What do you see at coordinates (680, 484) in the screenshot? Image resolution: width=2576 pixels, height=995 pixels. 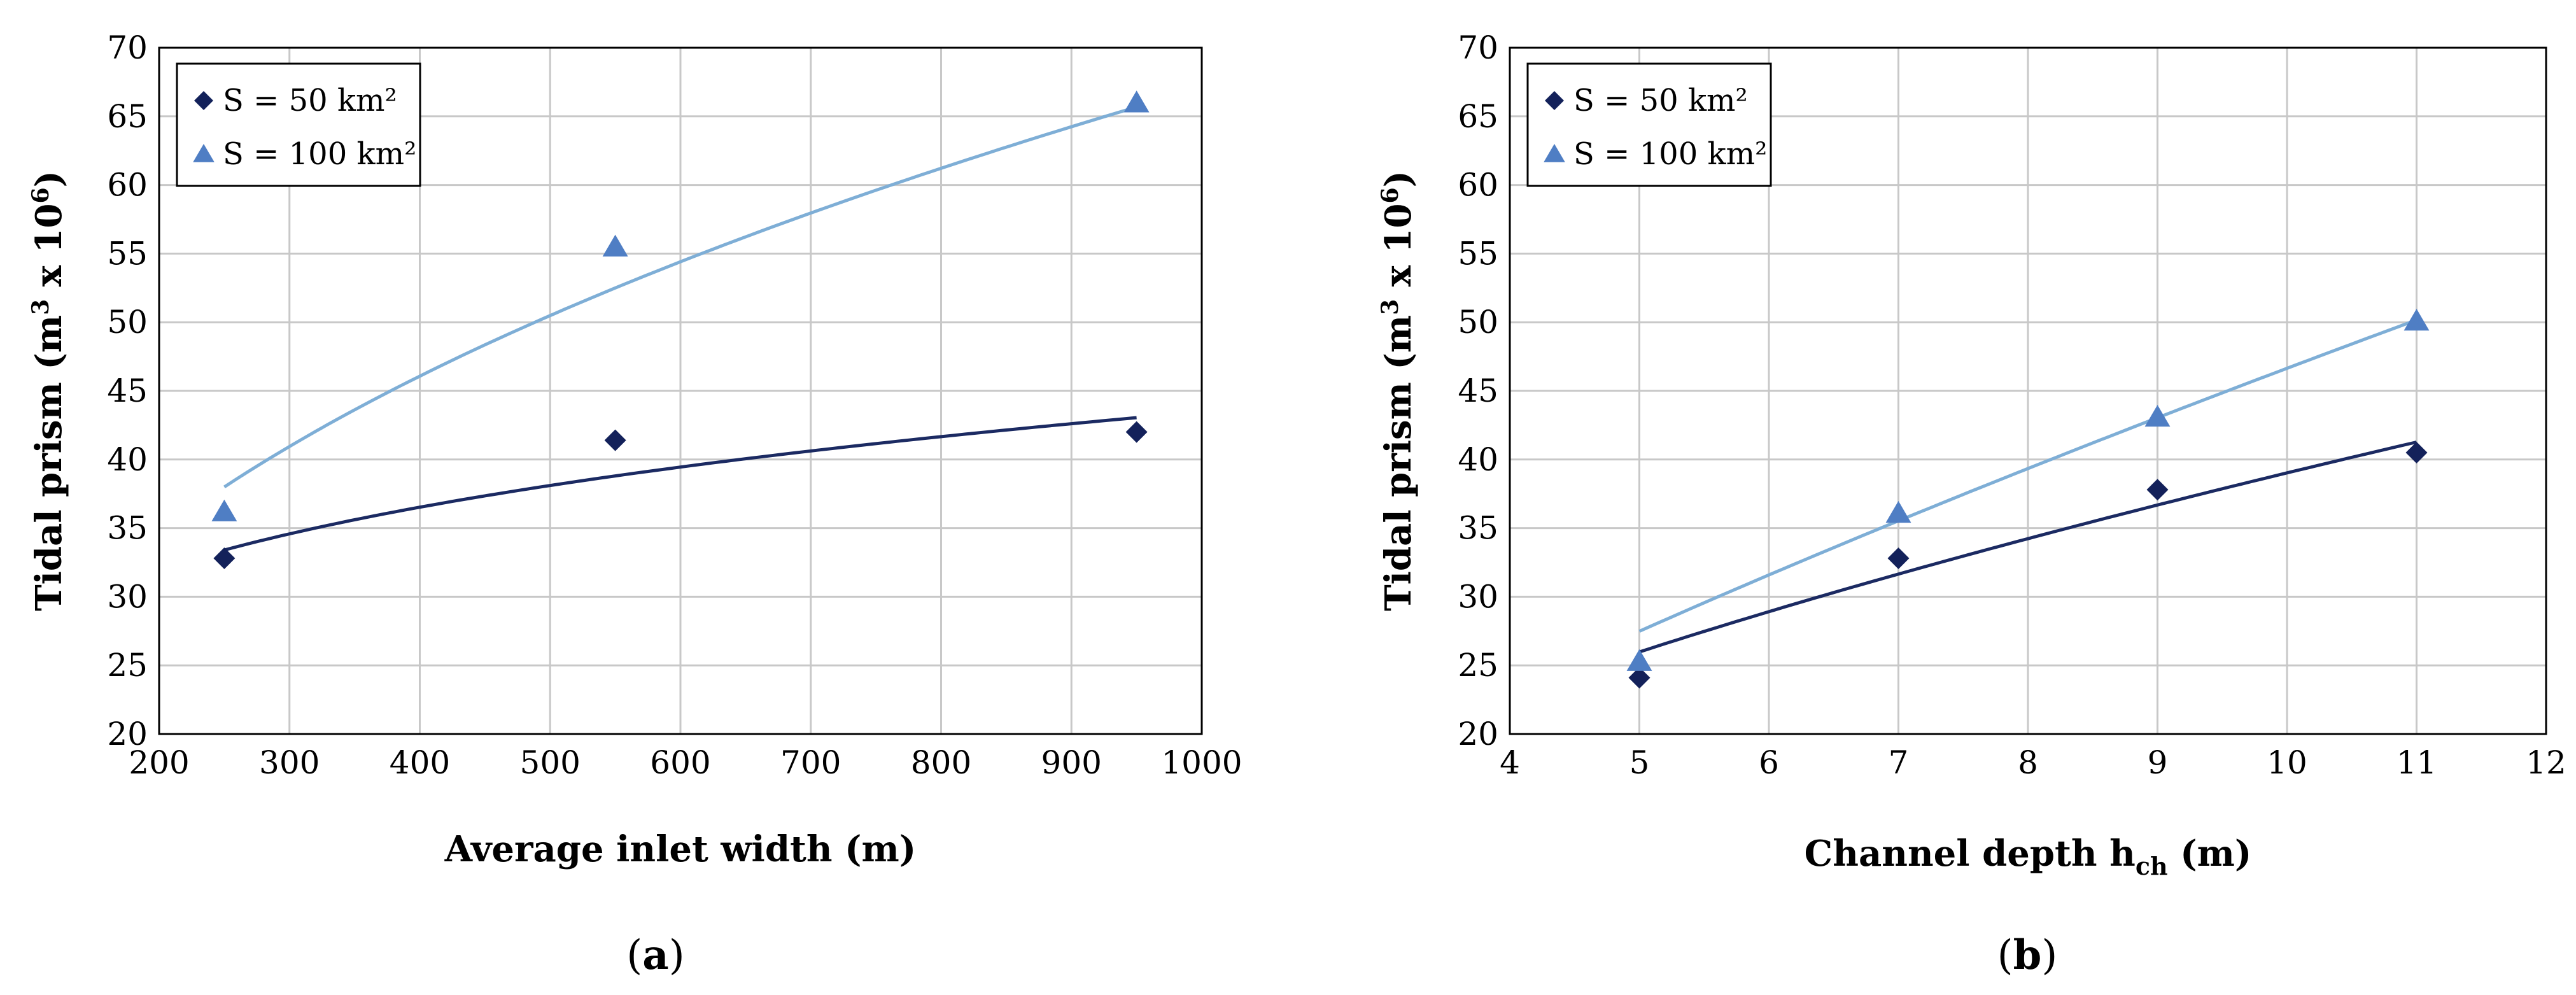 I see `trendline-s50-a` at bounding box center [680, 484].